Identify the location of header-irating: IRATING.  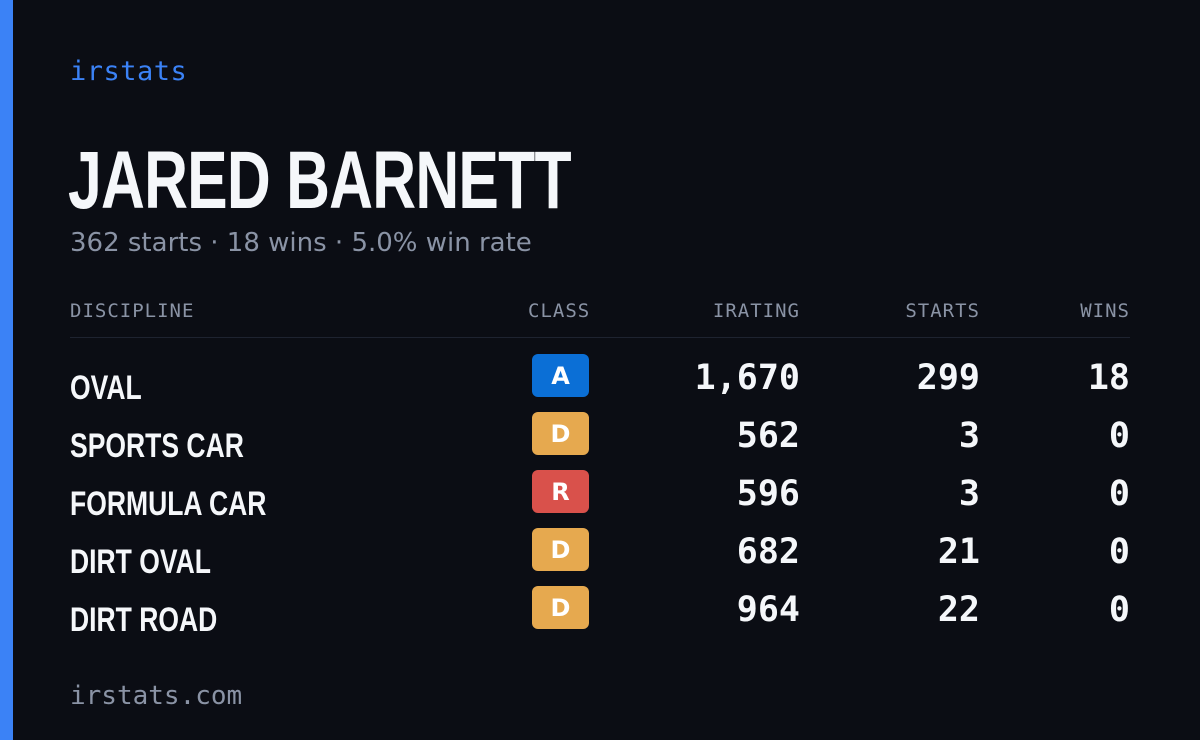
(756, 311).